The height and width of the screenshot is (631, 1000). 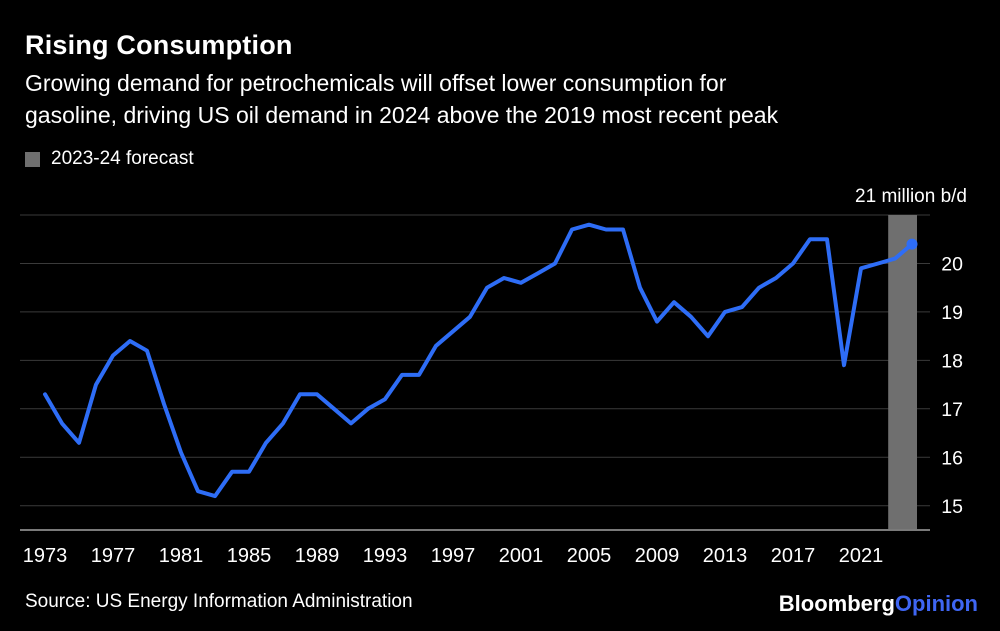 I want to click on x-tick-label: 2017, so click(x=793, y=556).